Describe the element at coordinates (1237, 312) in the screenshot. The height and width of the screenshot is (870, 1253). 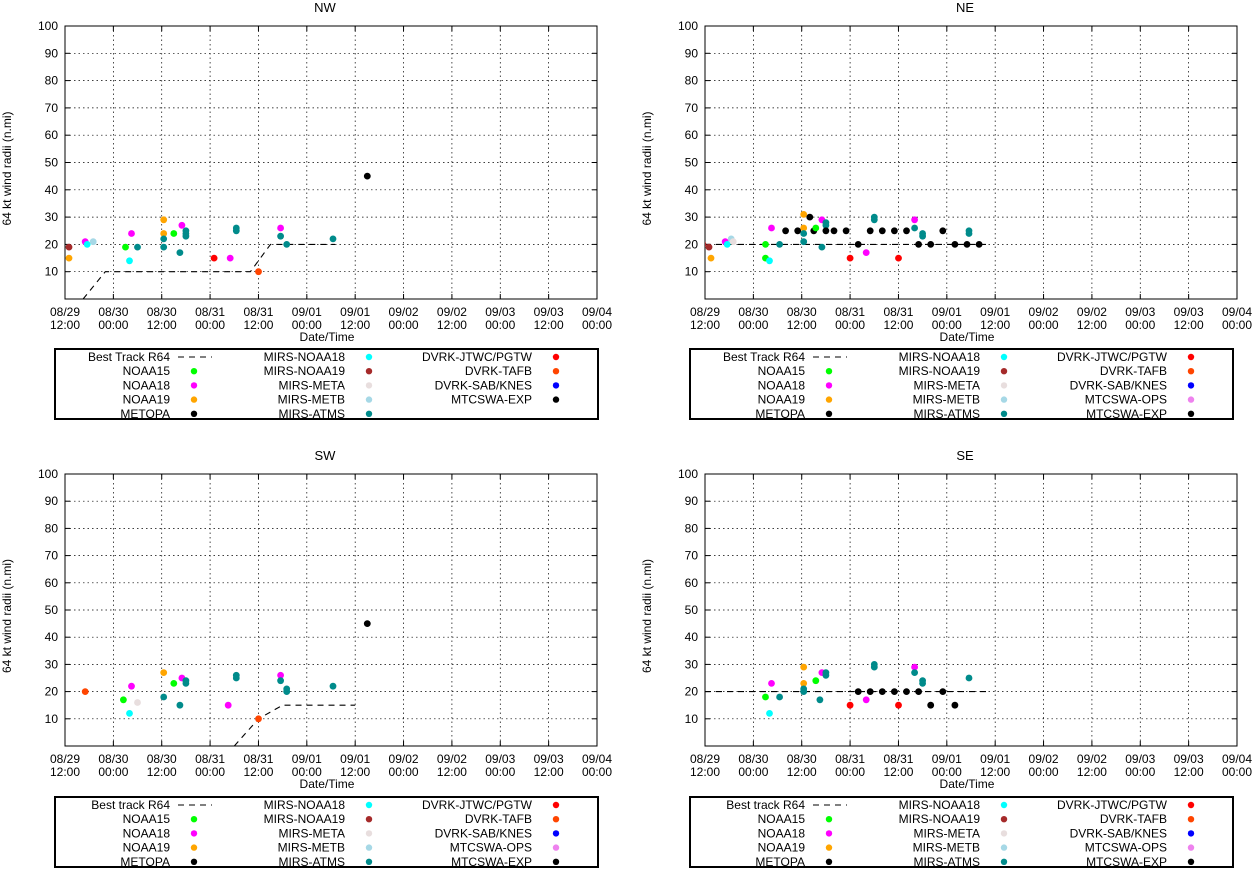
I see `x-tick-label-date: 09/04` at that location.